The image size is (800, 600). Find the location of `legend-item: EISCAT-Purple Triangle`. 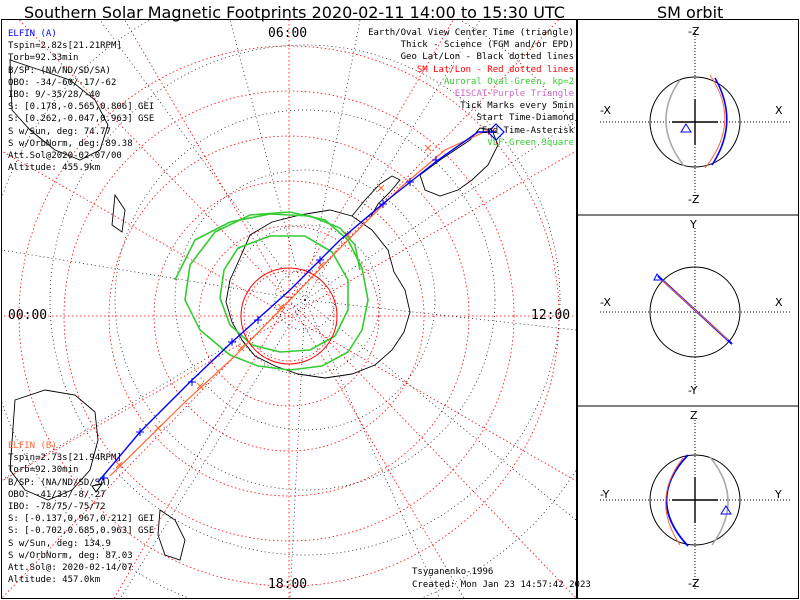

legend-item: EISCAT-Purple Triangle is located at coordinates (514, 94).